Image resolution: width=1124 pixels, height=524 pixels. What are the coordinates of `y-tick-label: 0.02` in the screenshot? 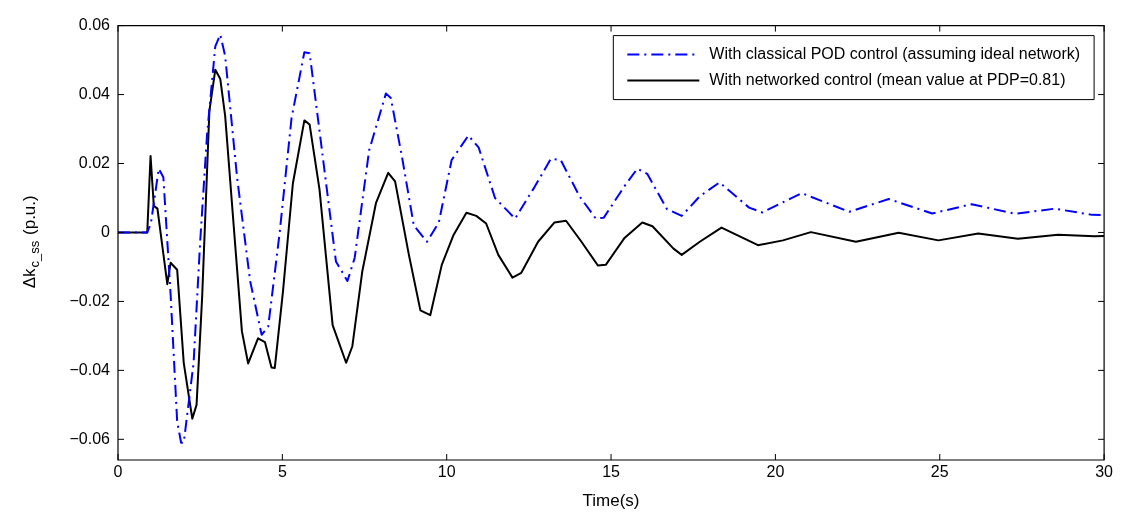 It's located at (94, 162).